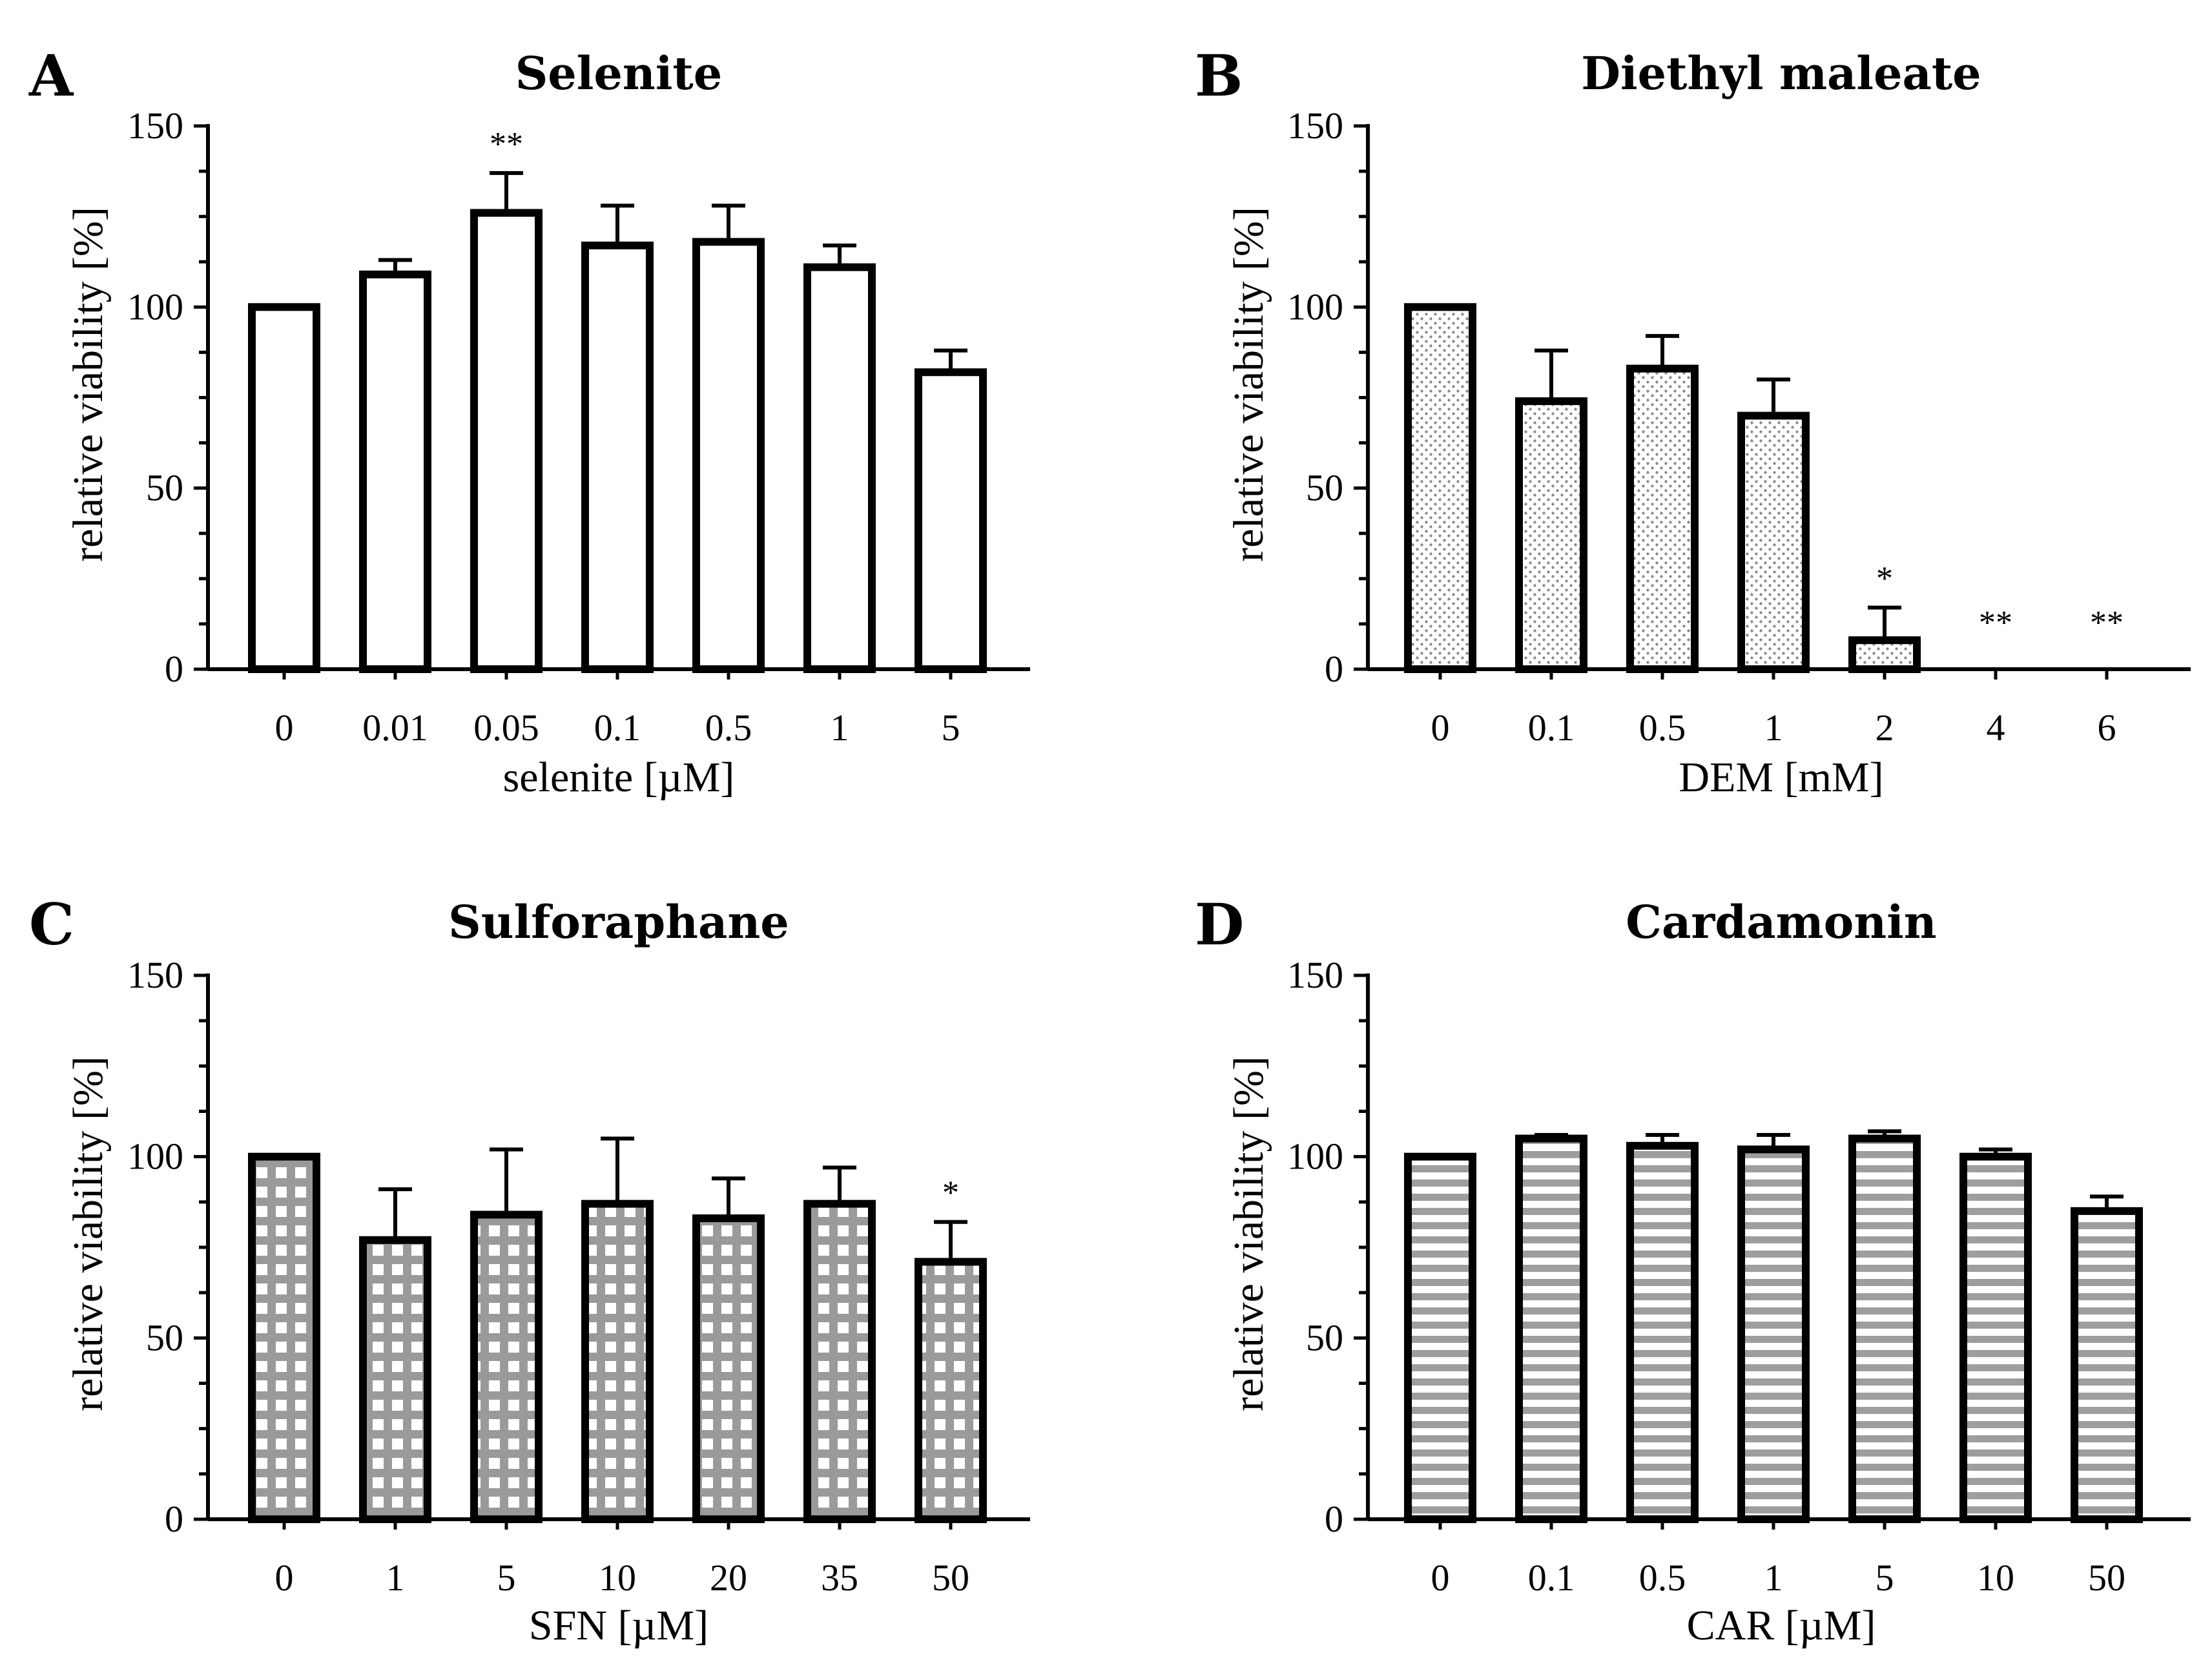 Image resolution: width=2212 pixels, height=1662 pixels. Describe the element at coordinates (1219, 75) in the screenshot. I see `panel-letter-b: B` at that location.